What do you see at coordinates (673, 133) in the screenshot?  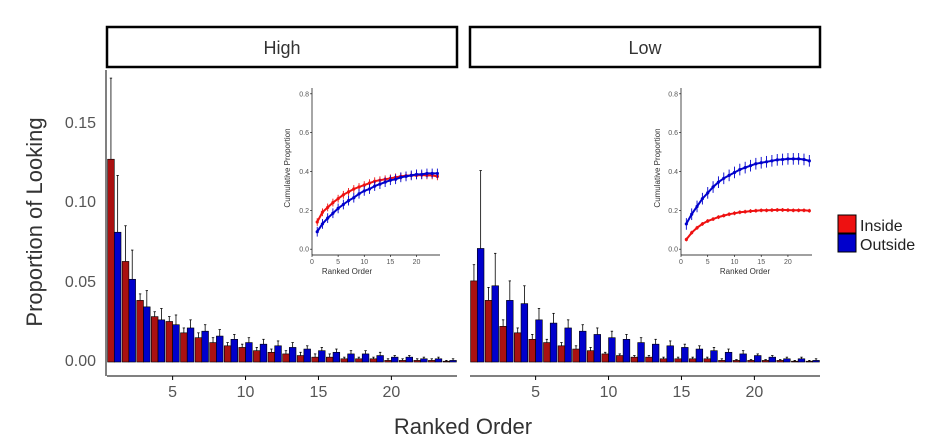 I see `inset-y-tick-label: 0.6` at bounding box center [673, 133].